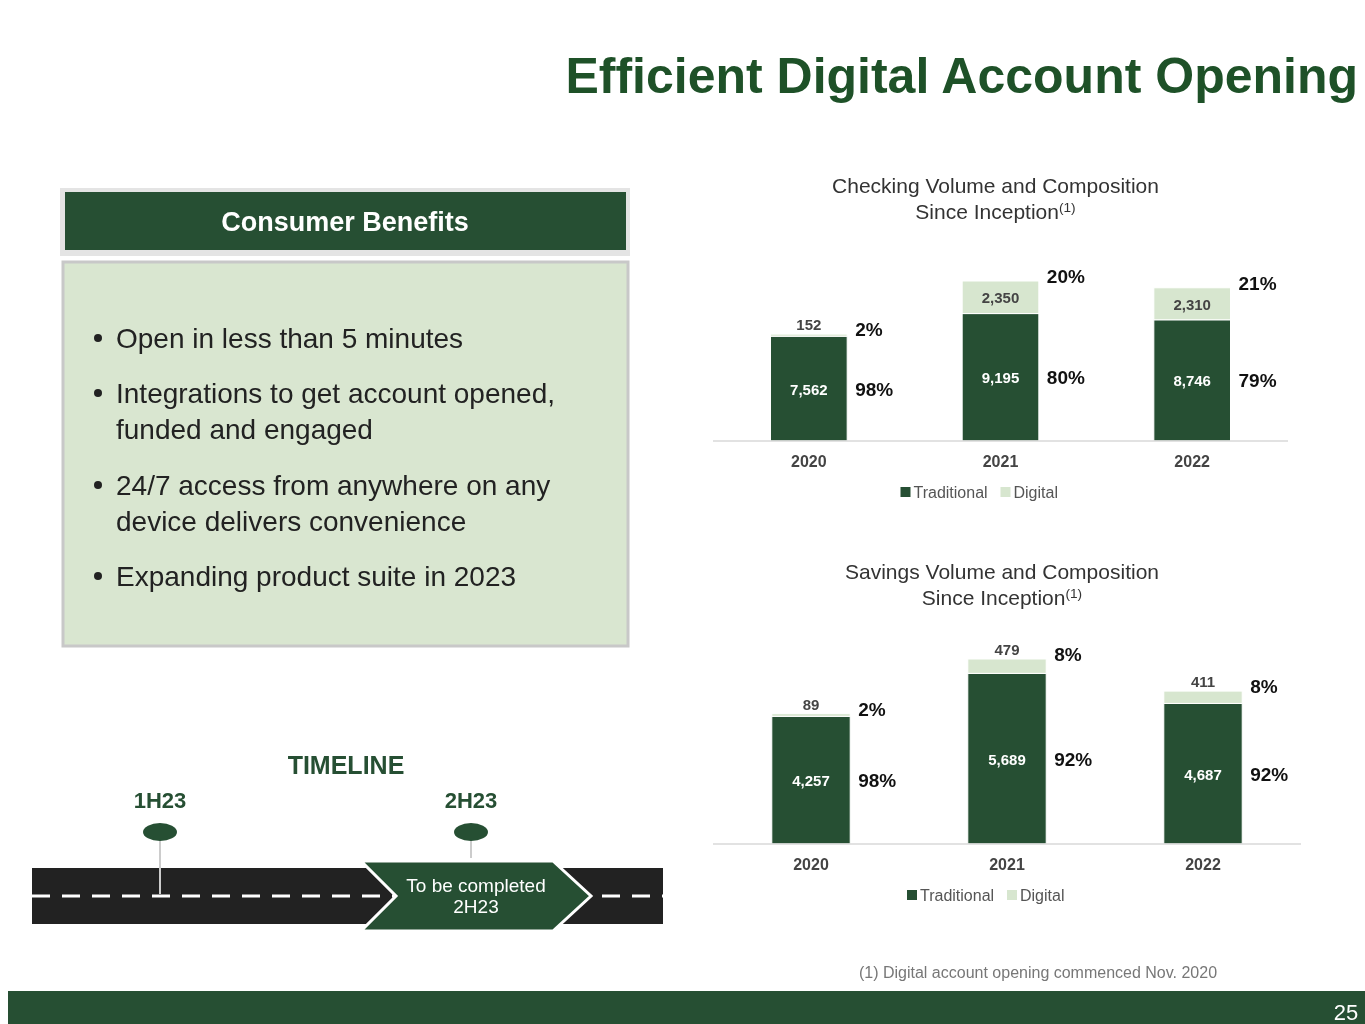  I want to click on text: To be completed 2H23, so click(476, 896).